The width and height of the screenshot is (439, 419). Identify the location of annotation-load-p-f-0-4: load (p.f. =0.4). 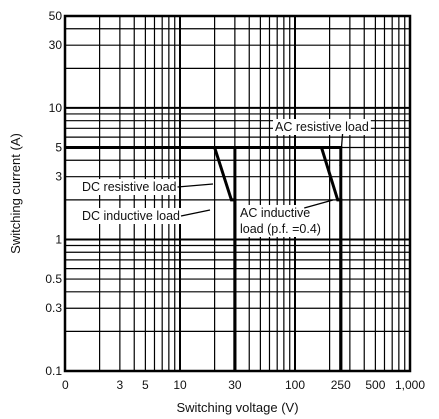
(280, 229).